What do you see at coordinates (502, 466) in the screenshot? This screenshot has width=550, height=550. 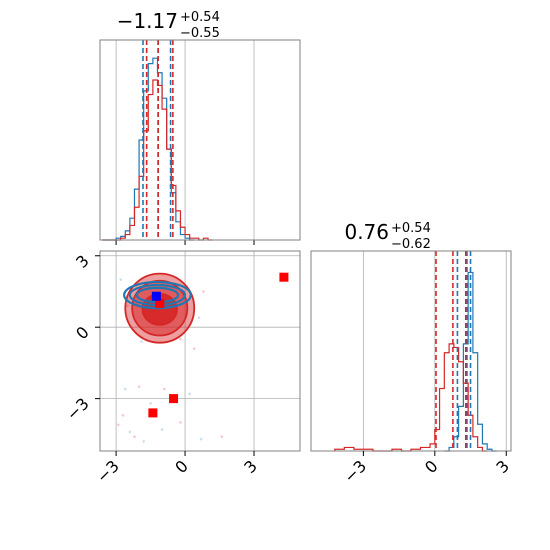 I see `hist2-xtick-label-2: 3` at bounding box center [502, 466].